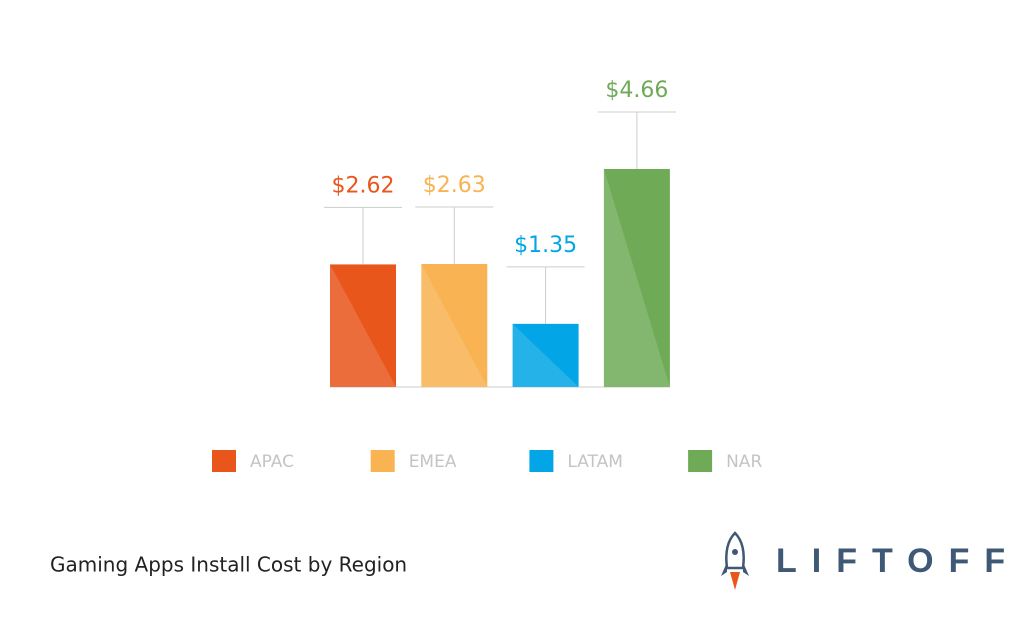  Describe the element at coordinates (228, 565) in the screenshot. I see `chart-title: Gaming Apps Install Cost by Region` at that location.